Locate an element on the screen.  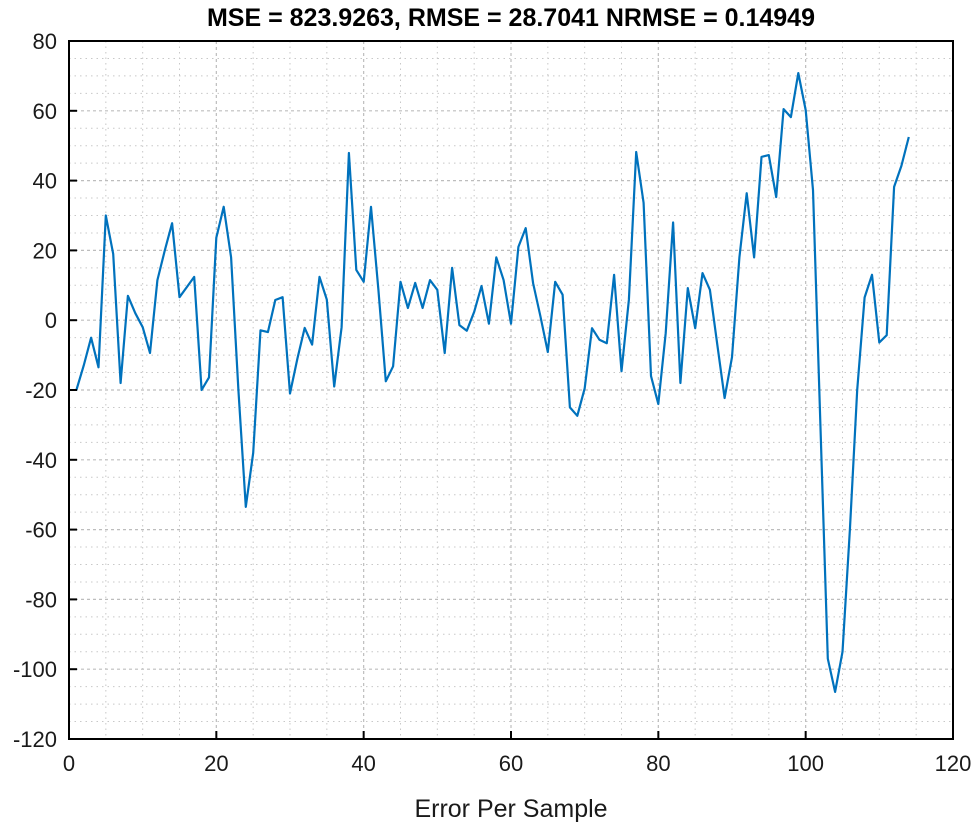
x-tick-label: 20 is located at coordinates (216, 763).